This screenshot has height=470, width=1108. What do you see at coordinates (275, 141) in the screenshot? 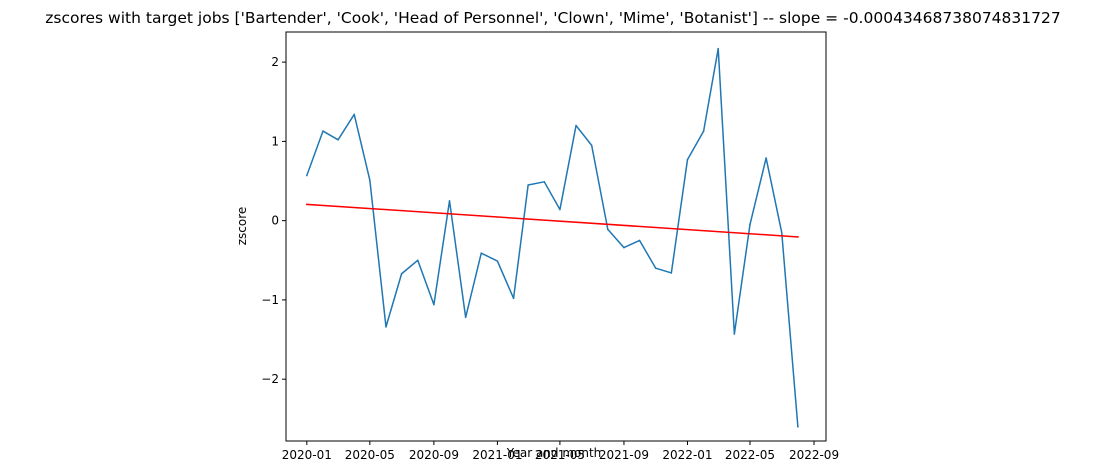
I see `y-tick-label: 1` at bounding box center [275, 141].